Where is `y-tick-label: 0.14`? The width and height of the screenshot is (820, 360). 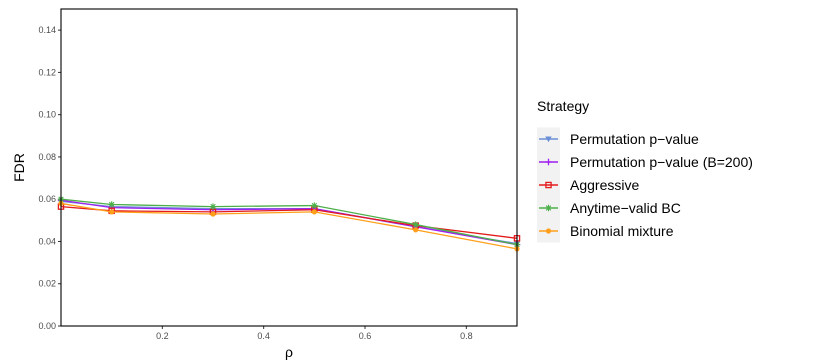
y-tick-label: 0.14 is located at coordinates (47, 30).